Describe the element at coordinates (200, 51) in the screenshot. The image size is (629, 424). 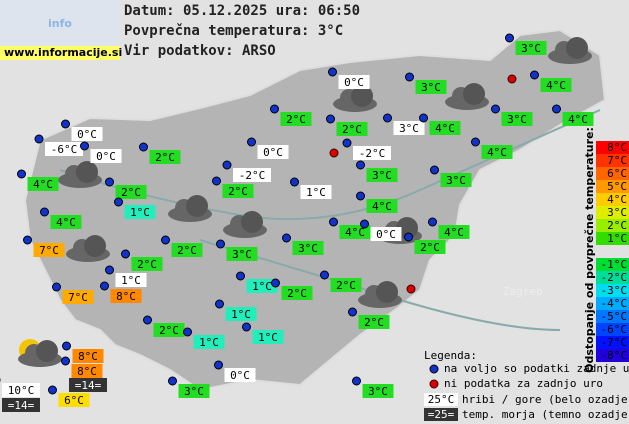
I see `data-source: Vir podatkov: ARSO` at that location.